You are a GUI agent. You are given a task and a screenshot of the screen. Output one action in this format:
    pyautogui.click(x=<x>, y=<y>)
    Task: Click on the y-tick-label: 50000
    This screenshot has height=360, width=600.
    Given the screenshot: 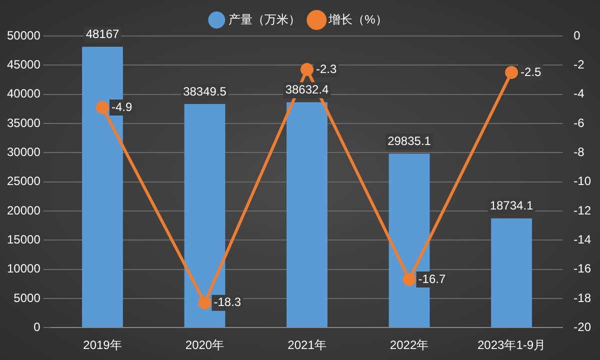 What is the action you would take?
    pyautogui.click(x=23, y=35)
    